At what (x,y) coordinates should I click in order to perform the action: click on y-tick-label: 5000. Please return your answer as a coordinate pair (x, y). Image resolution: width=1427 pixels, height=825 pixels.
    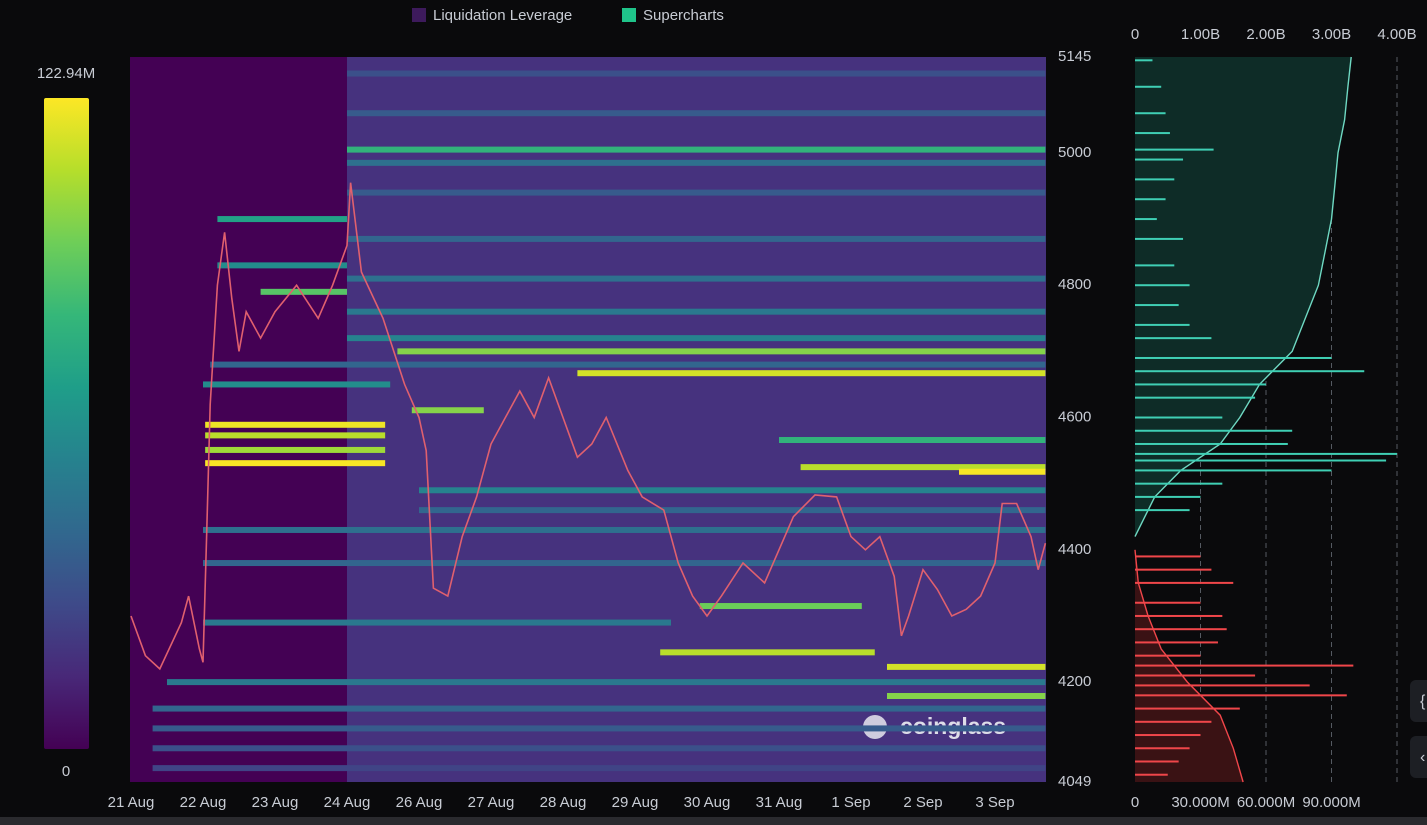
    Looking at the image, I should click on (1074, 152).